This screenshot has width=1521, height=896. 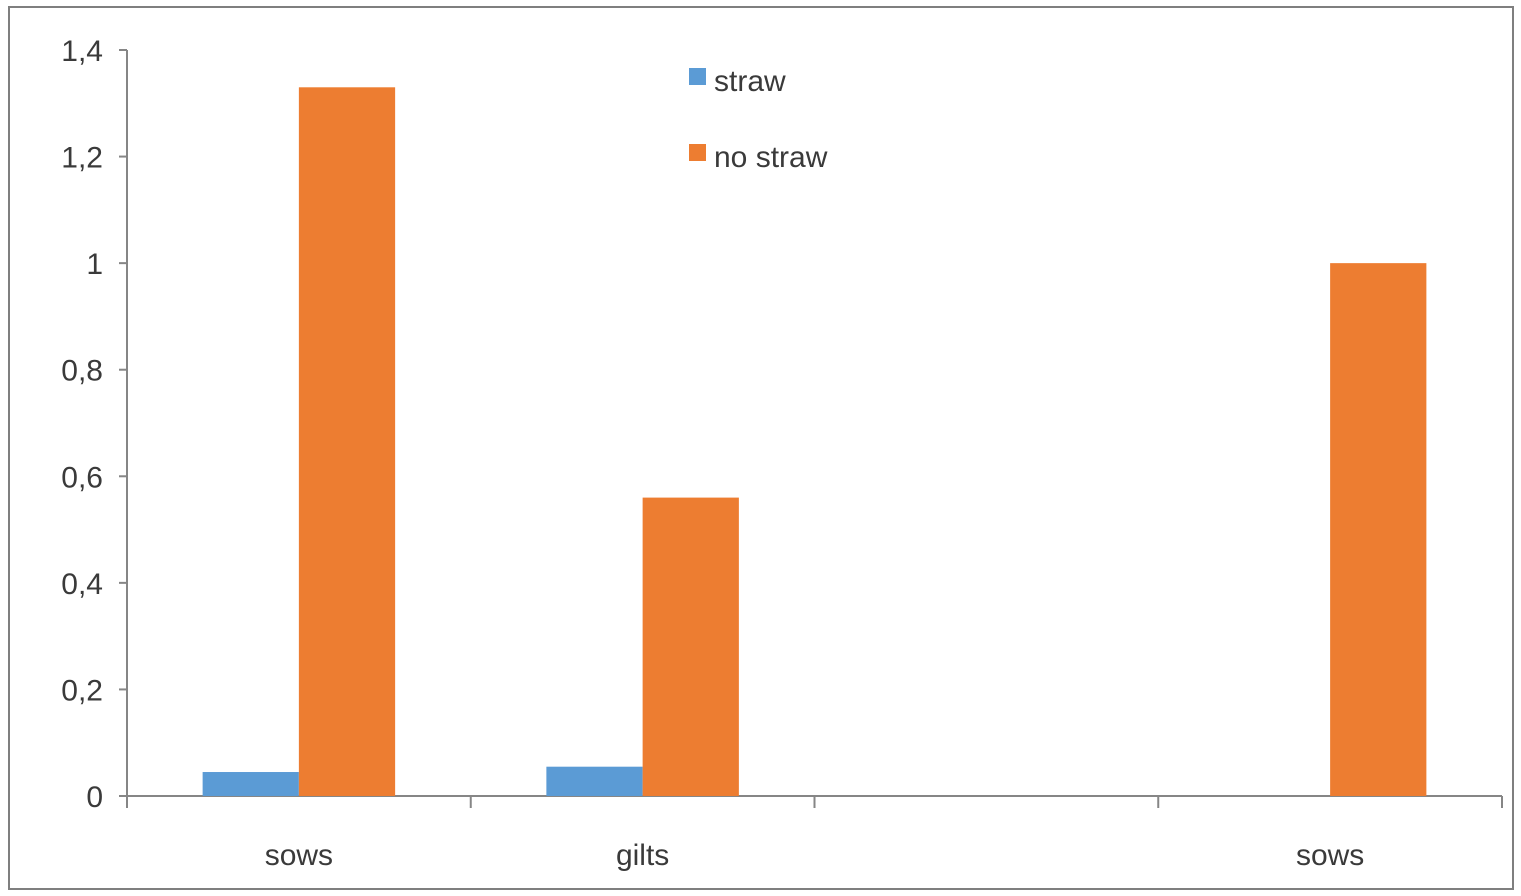 I want to click on y-axis: 0 0,2 0,4 0,6 0,8 1 1,2 1,4, so click(x=94, y=424).